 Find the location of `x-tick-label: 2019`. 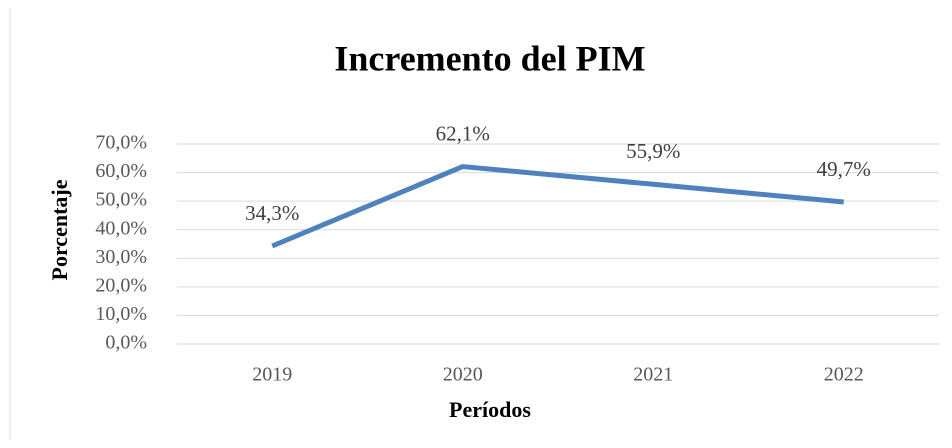

x-tick-label: 2019 is located at coordinates (272, 375).